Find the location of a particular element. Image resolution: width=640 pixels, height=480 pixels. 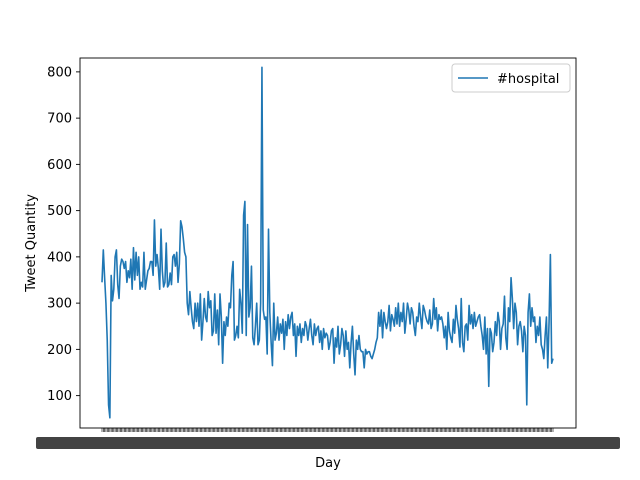

legend: #hospital is located at coordinates (511, 78).